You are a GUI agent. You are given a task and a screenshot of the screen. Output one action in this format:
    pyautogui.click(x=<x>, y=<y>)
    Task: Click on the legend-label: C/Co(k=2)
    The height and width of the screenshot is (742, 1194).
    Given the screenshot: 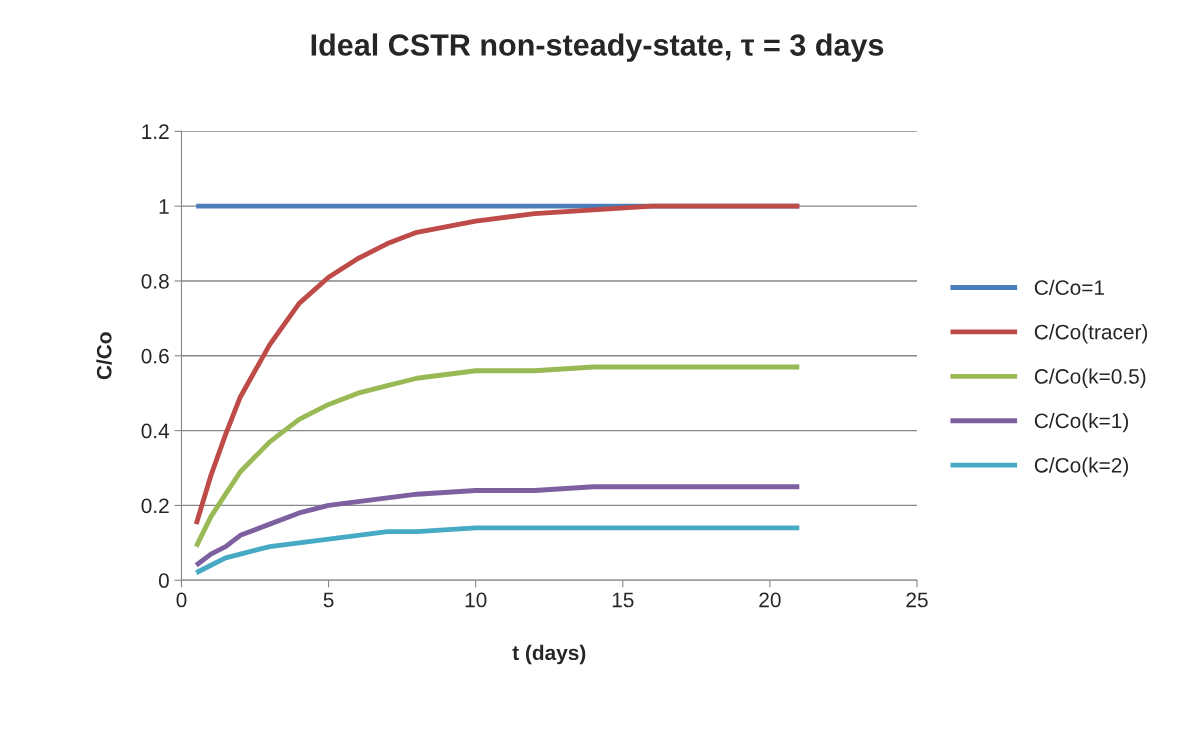 What is the action you would take?
    pyautogui.click(x=1081, y=467)
    